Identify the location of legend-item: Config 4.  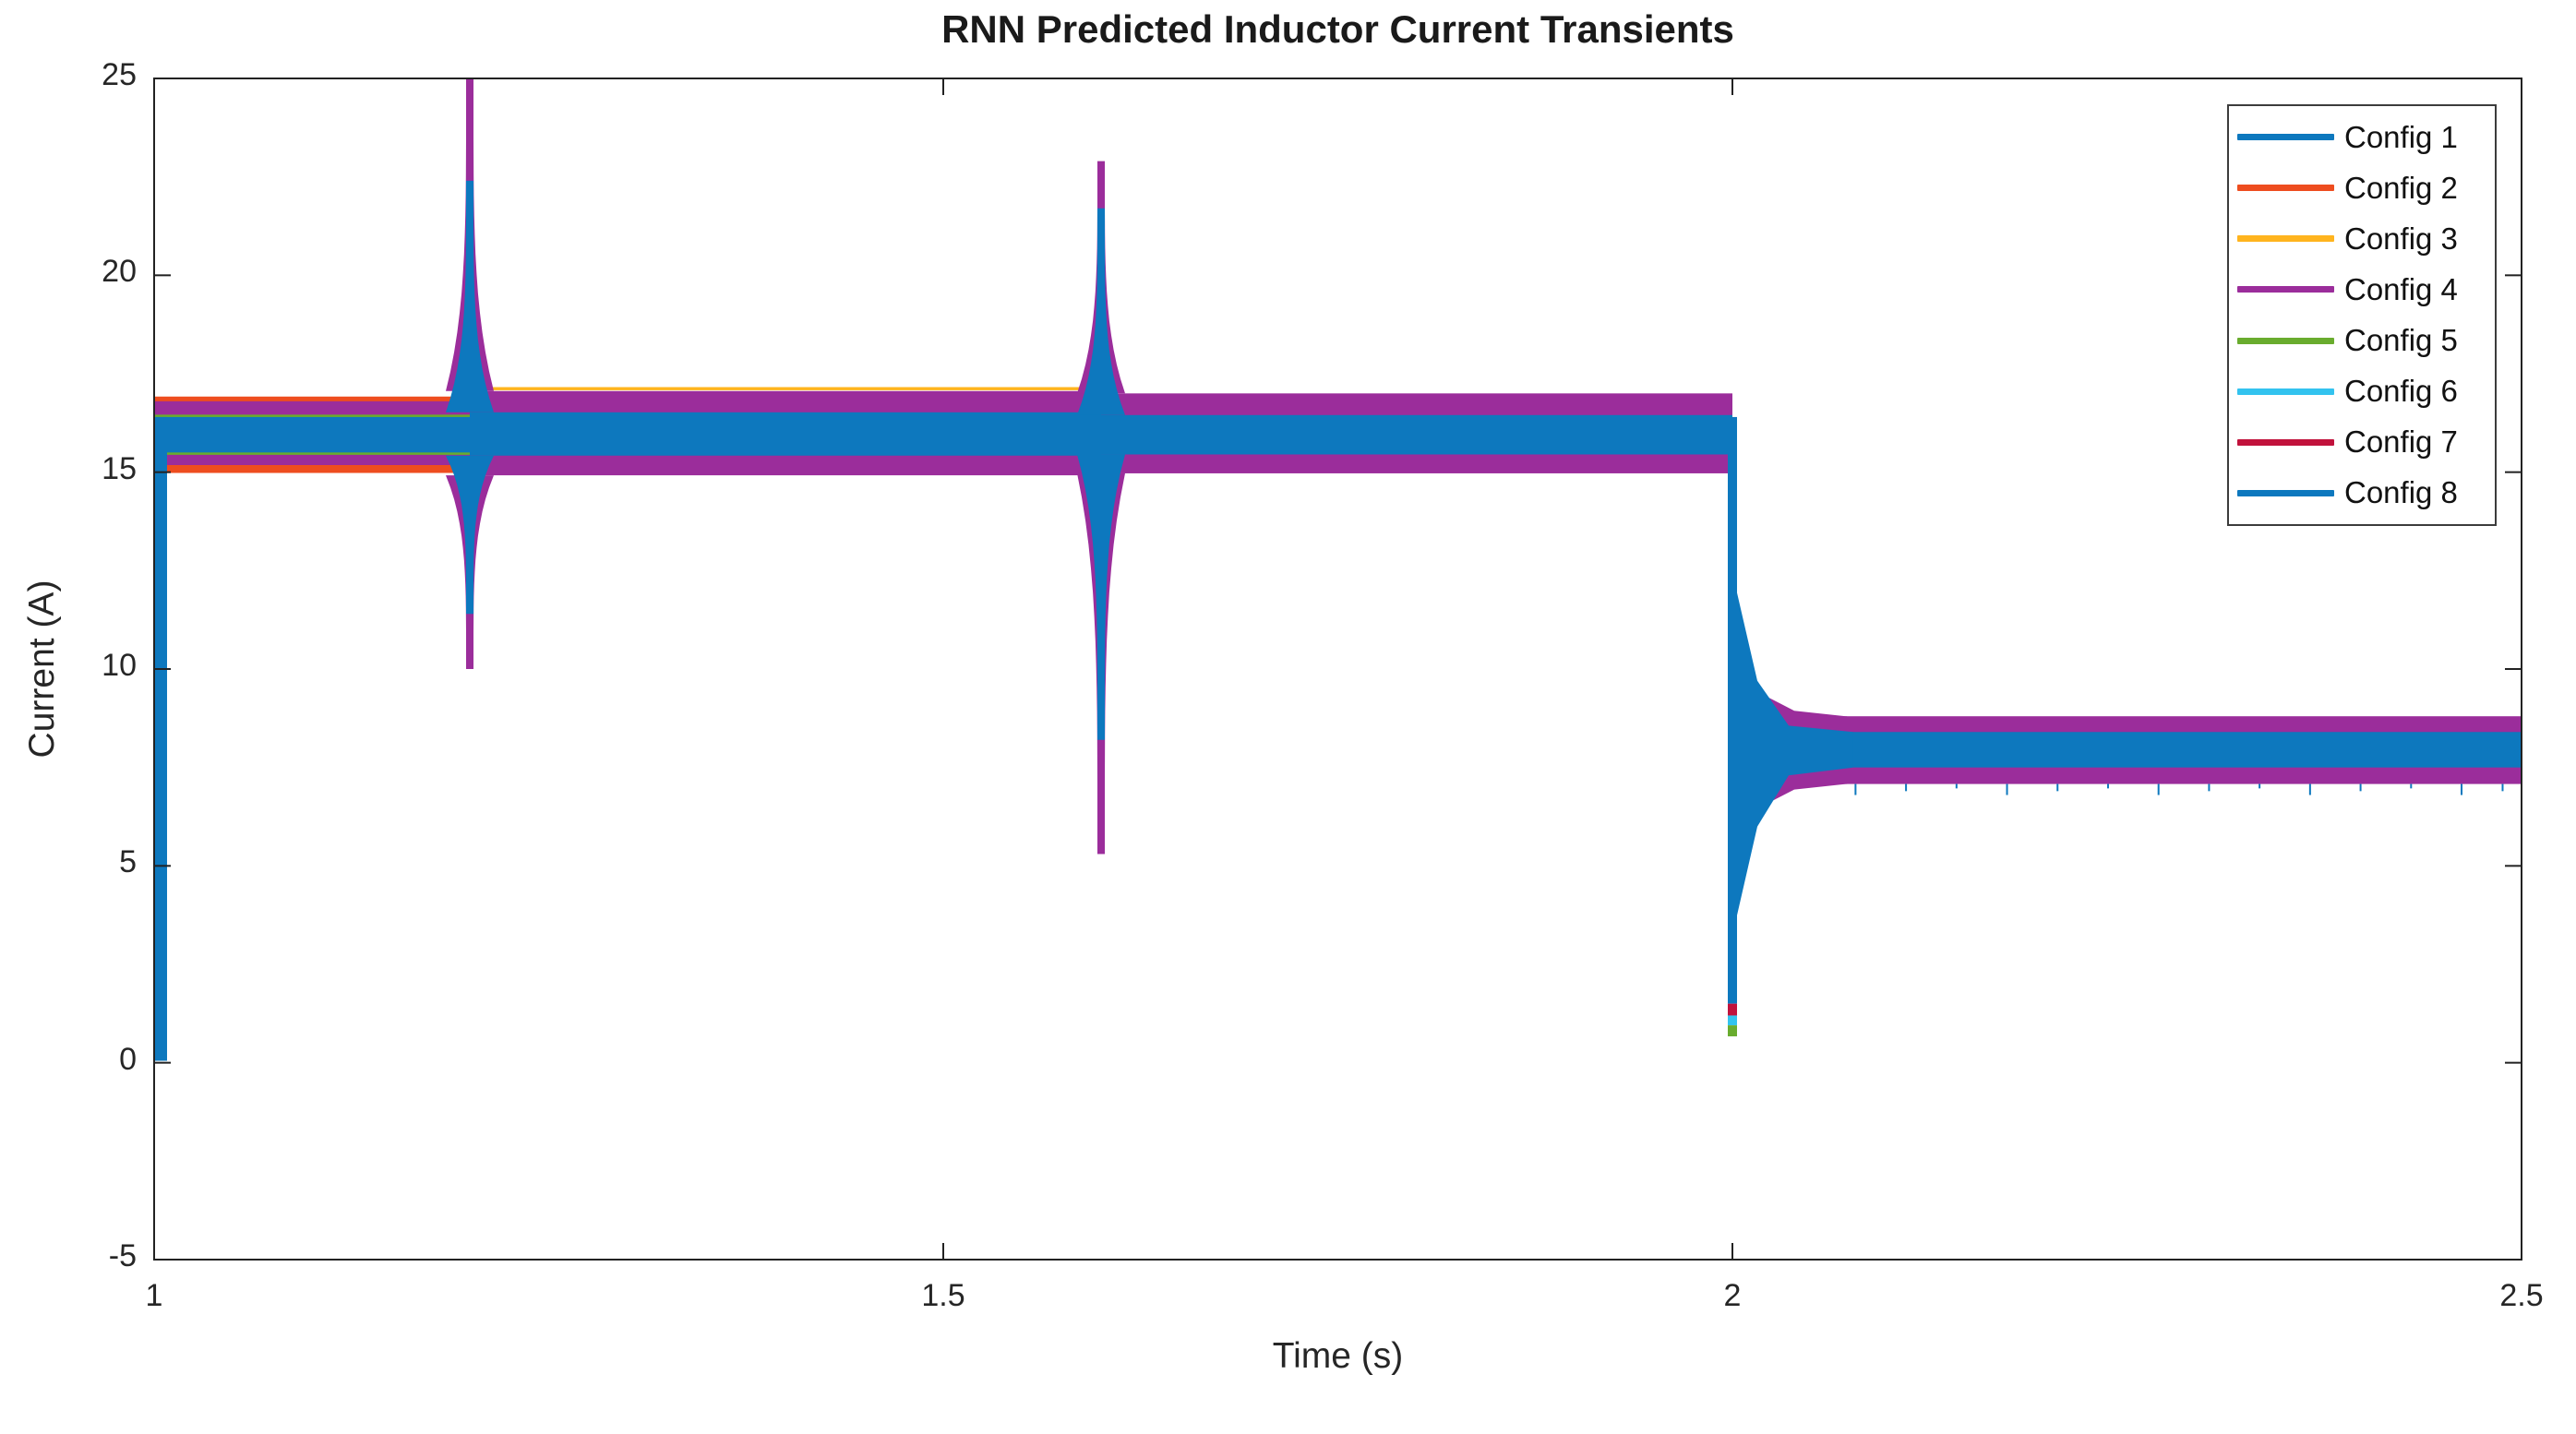
(2366, 290).